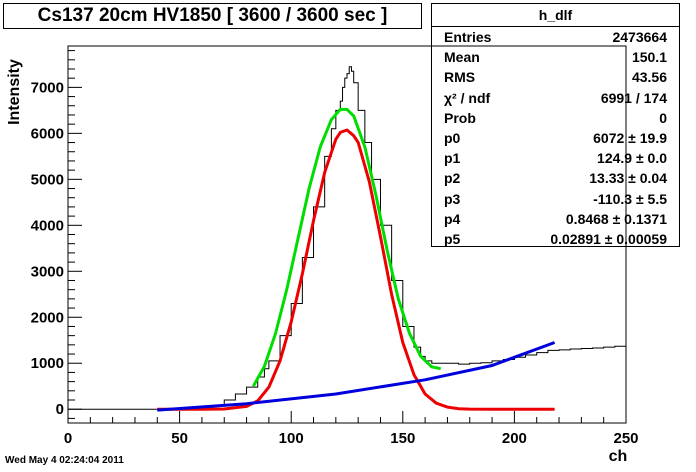 The width and height of the screenshot is (696, 472). Describe the element at coordinates (47, 133) in the screenshot. I see `y-tick-label: 6000` at that location.